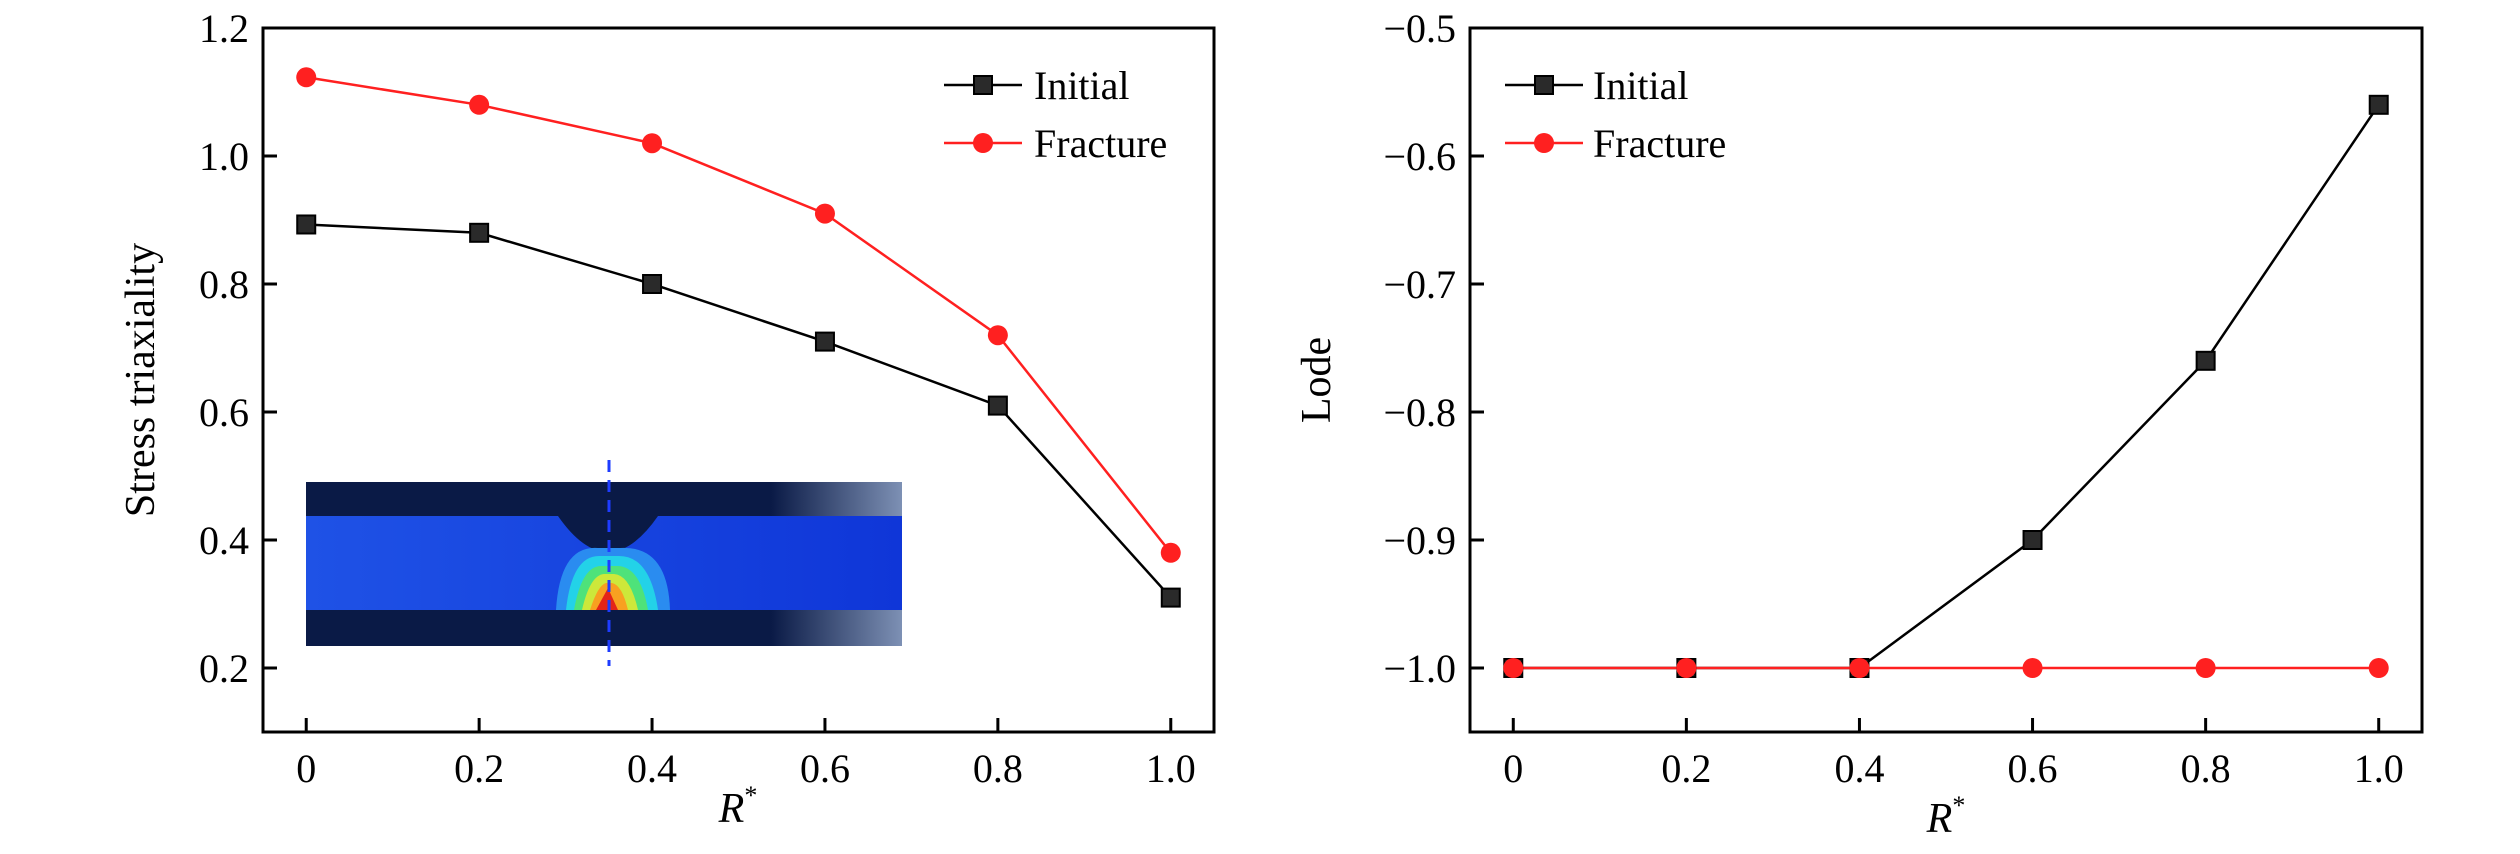 This screenshot has height=854, width=2520. What do you see at coordinates (604, 563) in the screenshot?
I see `weld-contour-inset` at bounding box center [604, 563].